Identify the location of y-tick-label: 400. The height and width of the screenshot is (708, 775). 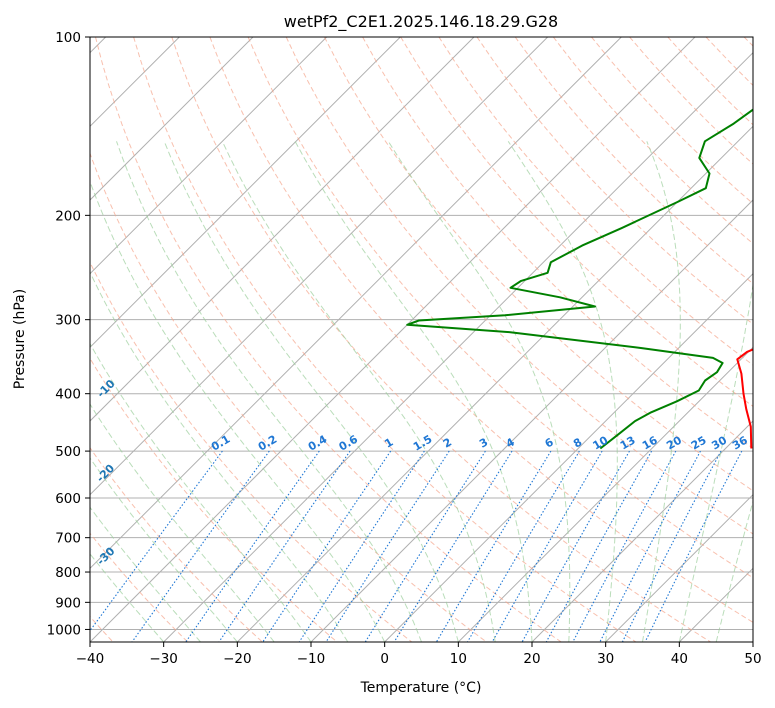
(68, 395).